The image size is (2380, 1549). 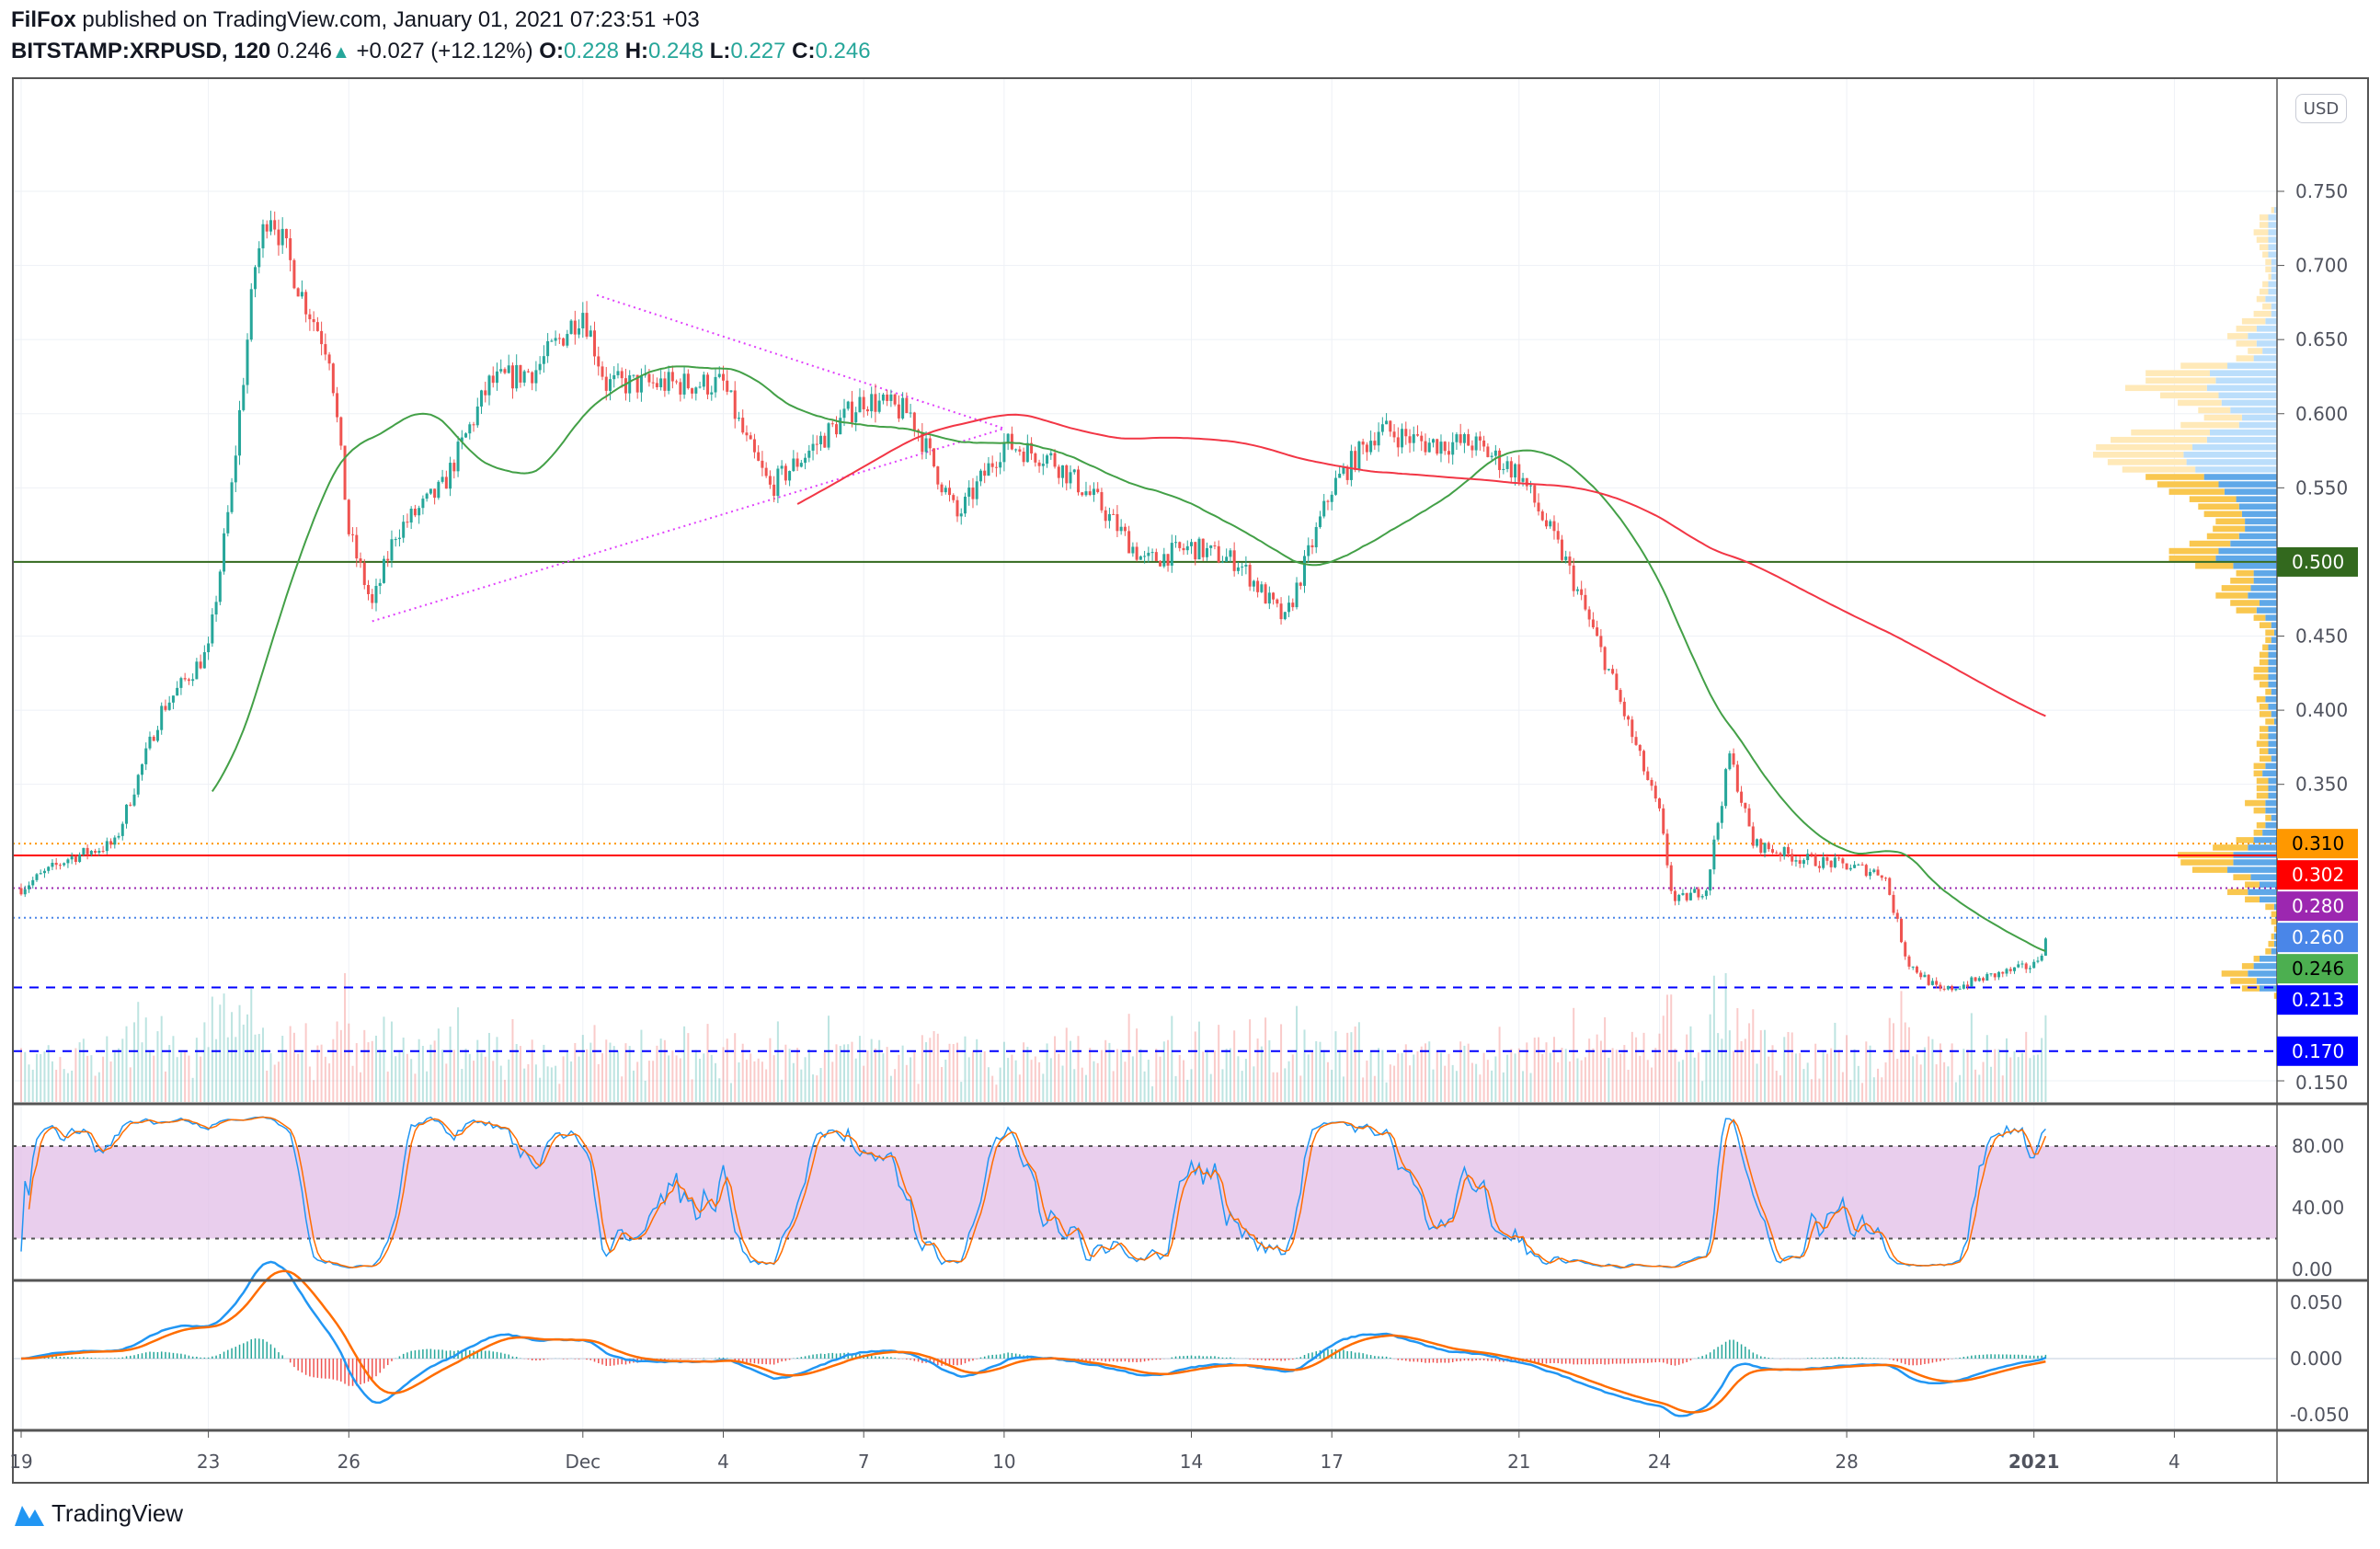 What do you see at coordinates (2318, 969) in the screenshot?
I see `price-label: 0.246` at bounding box center [2318, 969].